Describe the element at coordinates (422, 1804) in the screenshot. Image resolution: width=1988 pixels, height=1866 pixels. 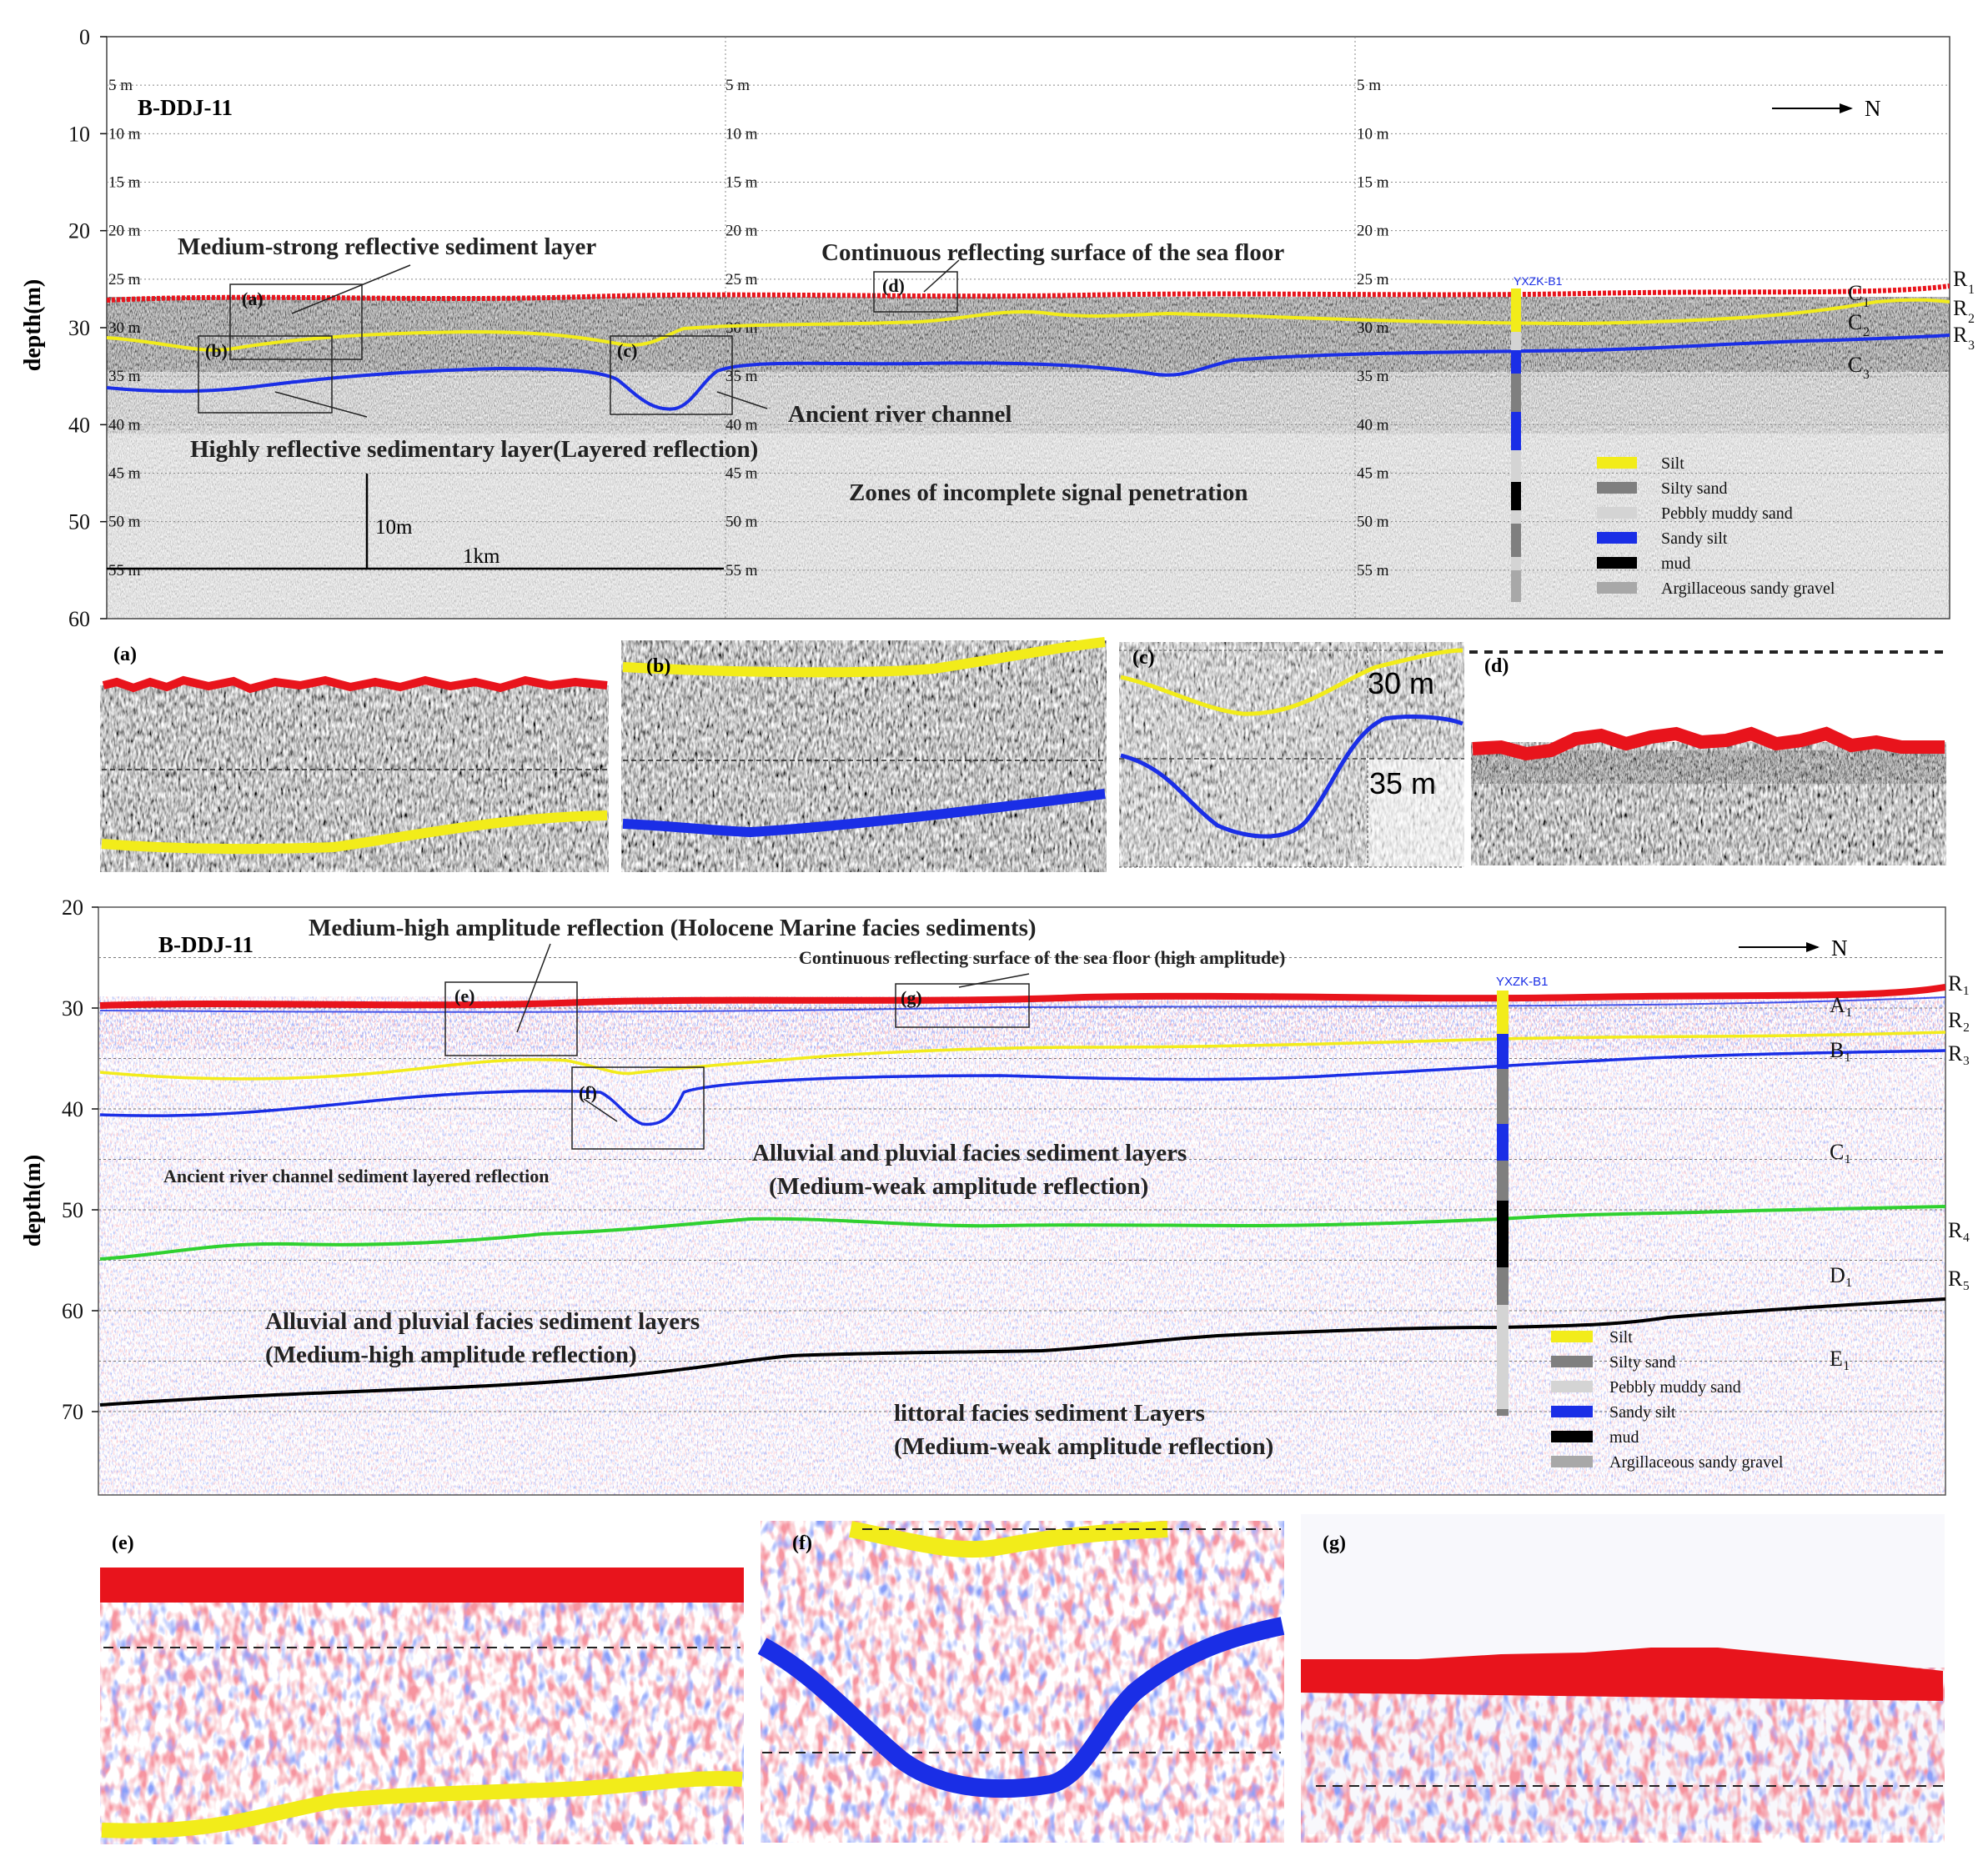
I see `zoom-e-yellow` at that location.